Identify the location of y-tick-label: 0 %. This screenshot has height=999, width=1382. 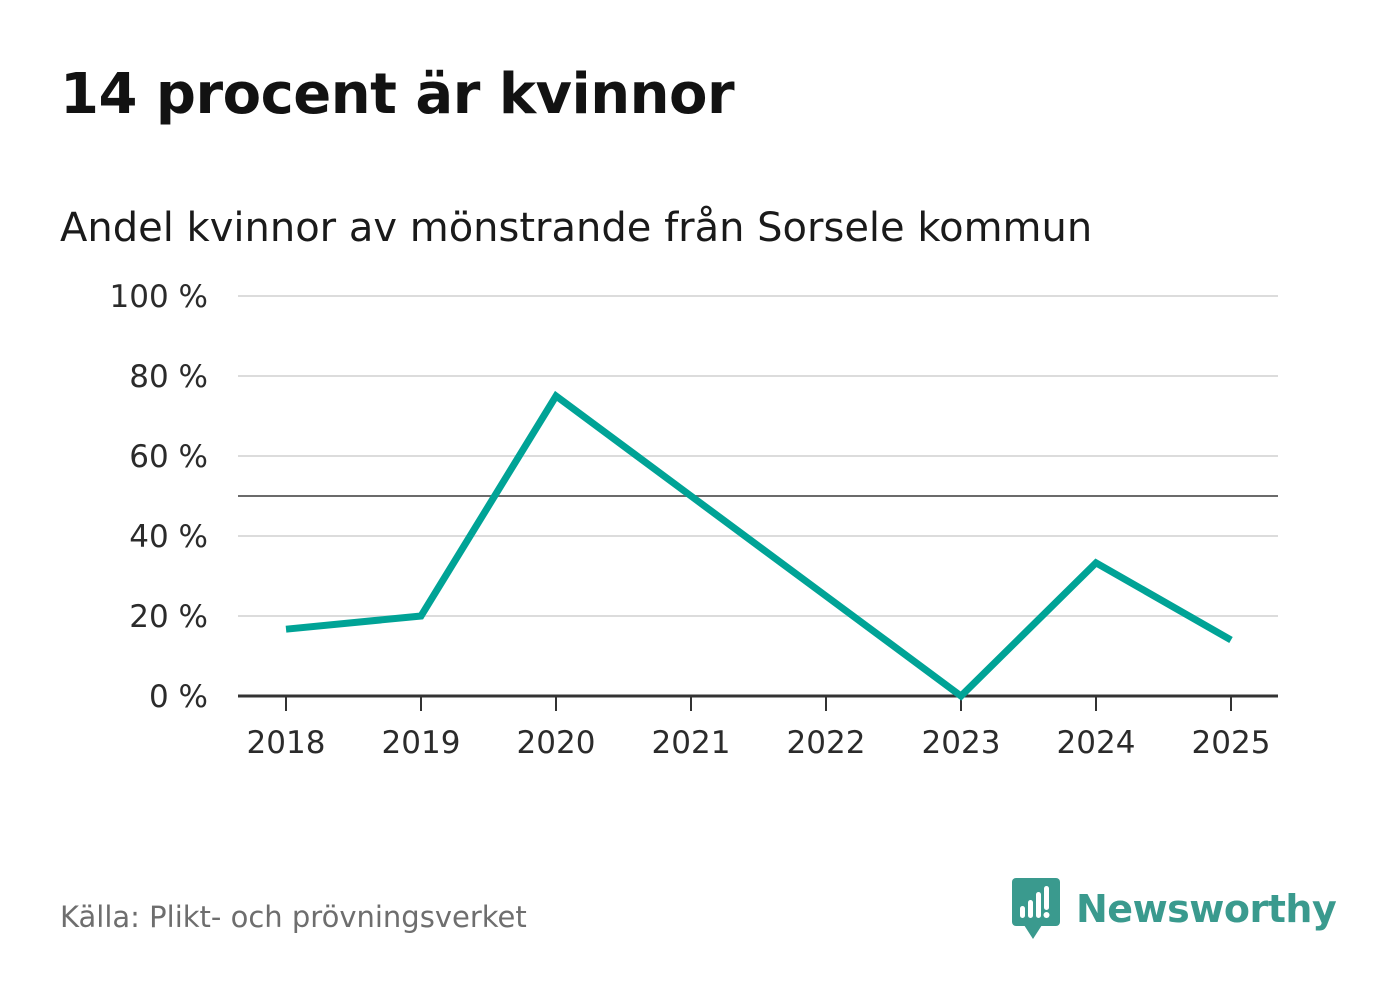
(178, 697).